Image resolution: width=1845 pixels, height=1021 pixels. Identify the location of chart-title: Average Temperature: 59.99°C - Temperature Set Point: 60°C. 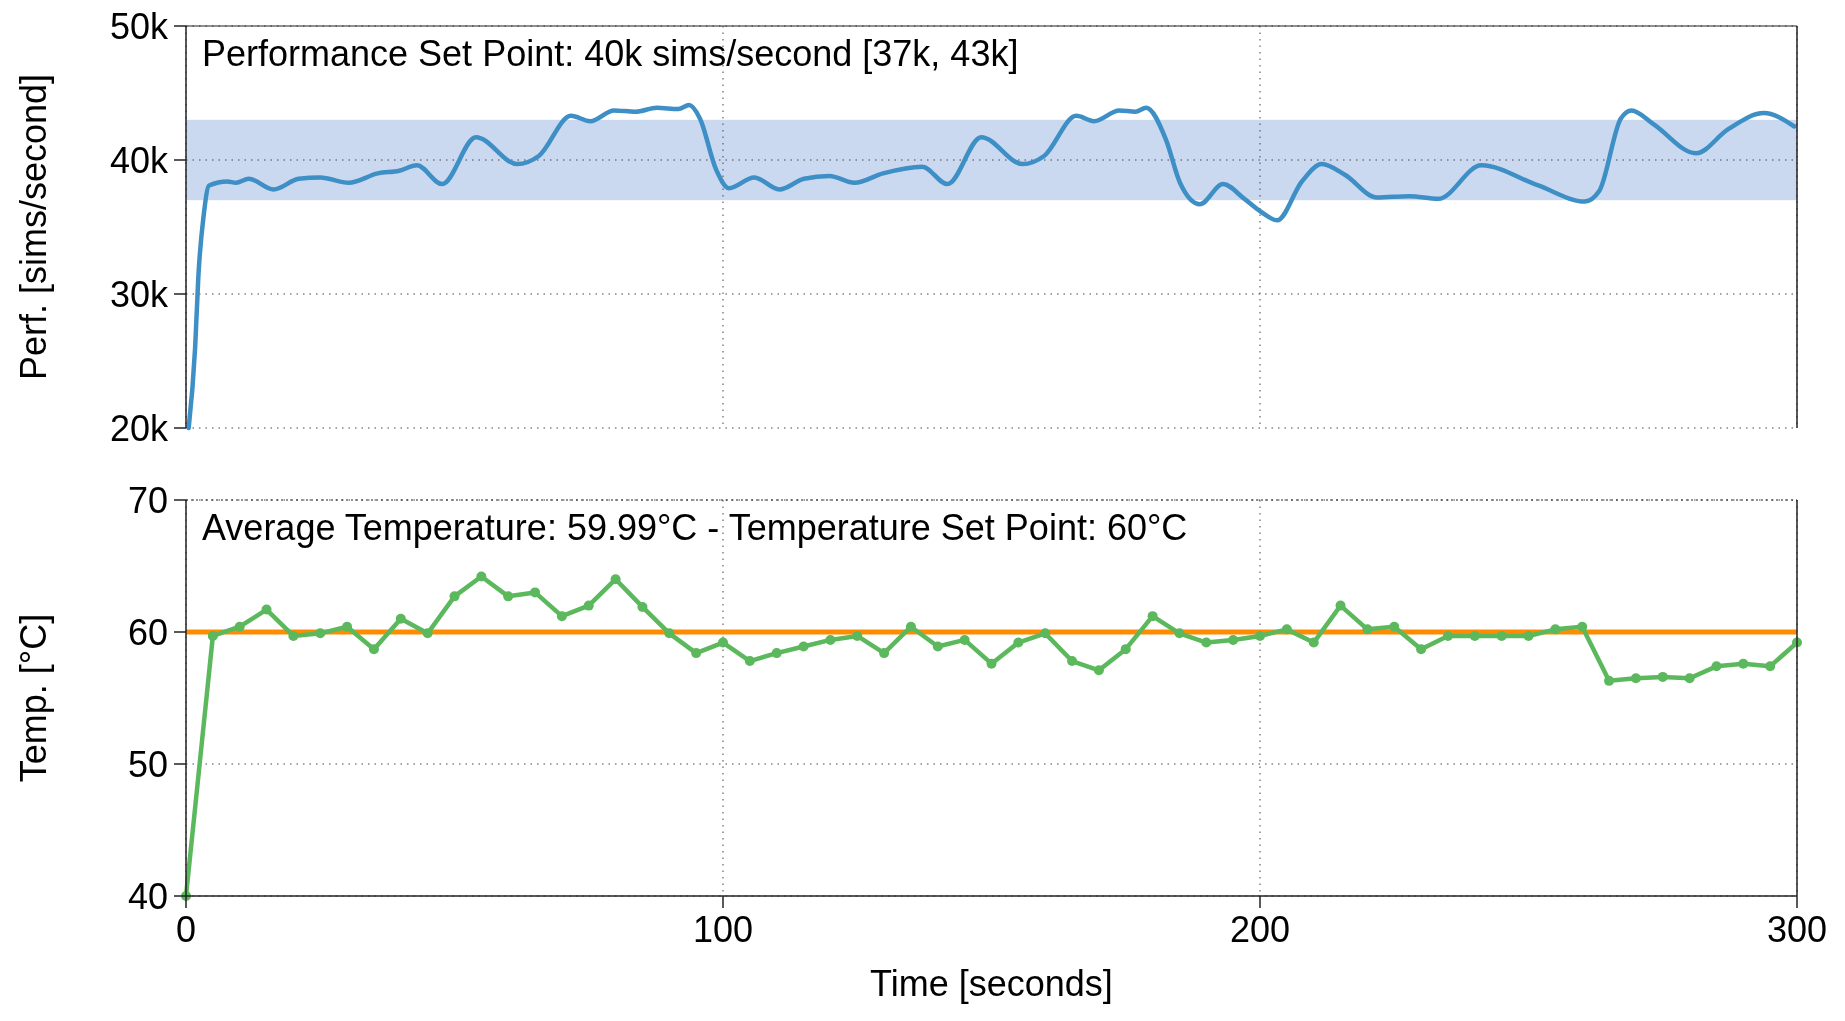
(695, 527).